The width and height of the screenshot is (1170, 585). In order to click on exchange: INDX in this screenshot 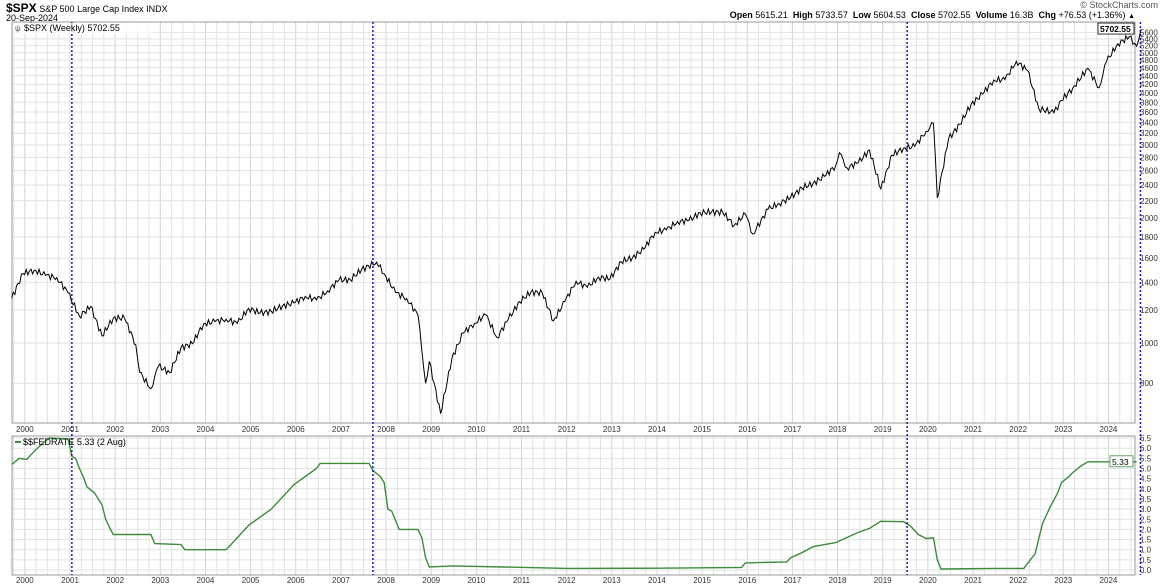, I will do `click(157, 9)`.